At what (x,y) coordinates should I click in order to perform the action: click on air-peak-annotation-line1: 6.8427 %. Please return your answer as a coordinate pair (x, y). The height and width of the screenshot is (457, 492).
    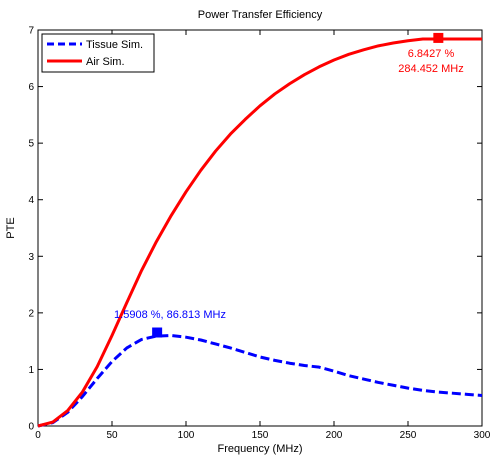
    Looking at the image, I should click on (431, 54).